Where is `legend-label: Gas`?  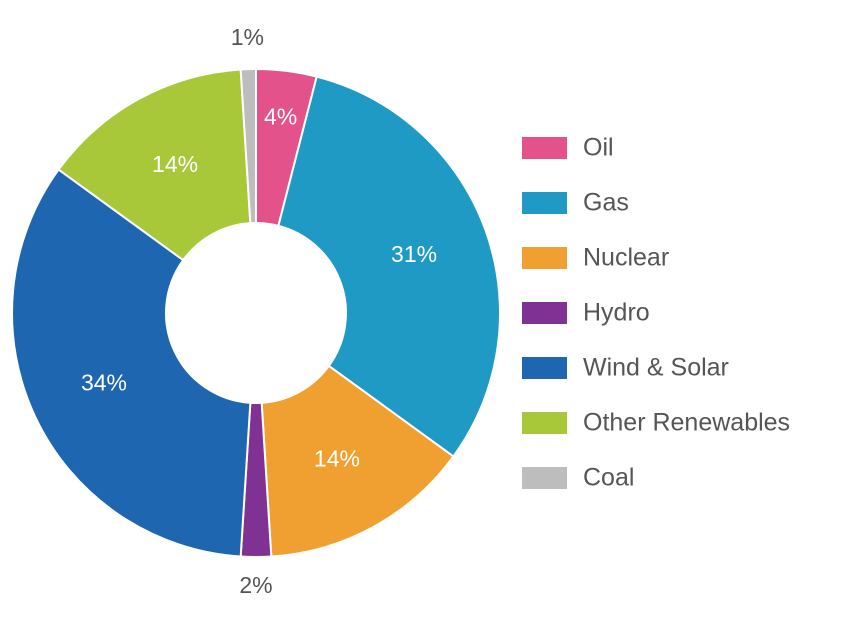 legend-label: Gas is located at coordinates (606, 203).